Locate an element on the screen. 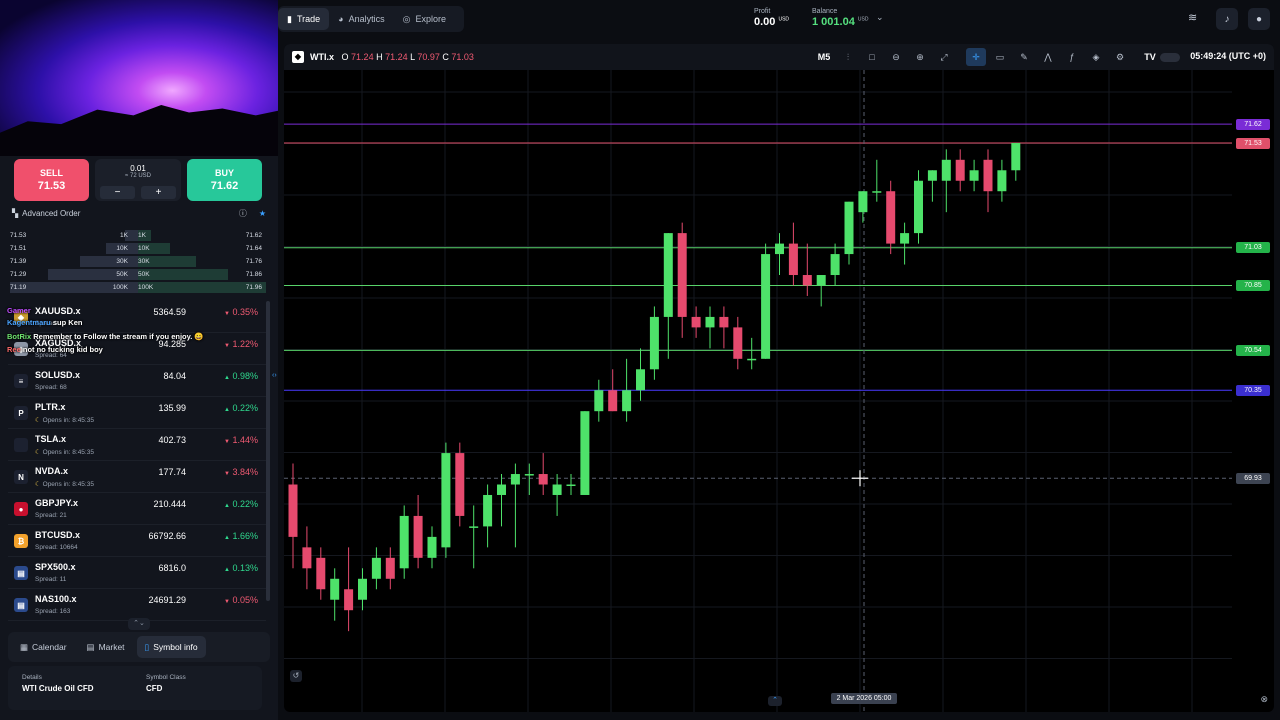 The height and width of the screenshot is (720, 1280). crosshair-icon: ✛ is located at coordinates (976, 57).